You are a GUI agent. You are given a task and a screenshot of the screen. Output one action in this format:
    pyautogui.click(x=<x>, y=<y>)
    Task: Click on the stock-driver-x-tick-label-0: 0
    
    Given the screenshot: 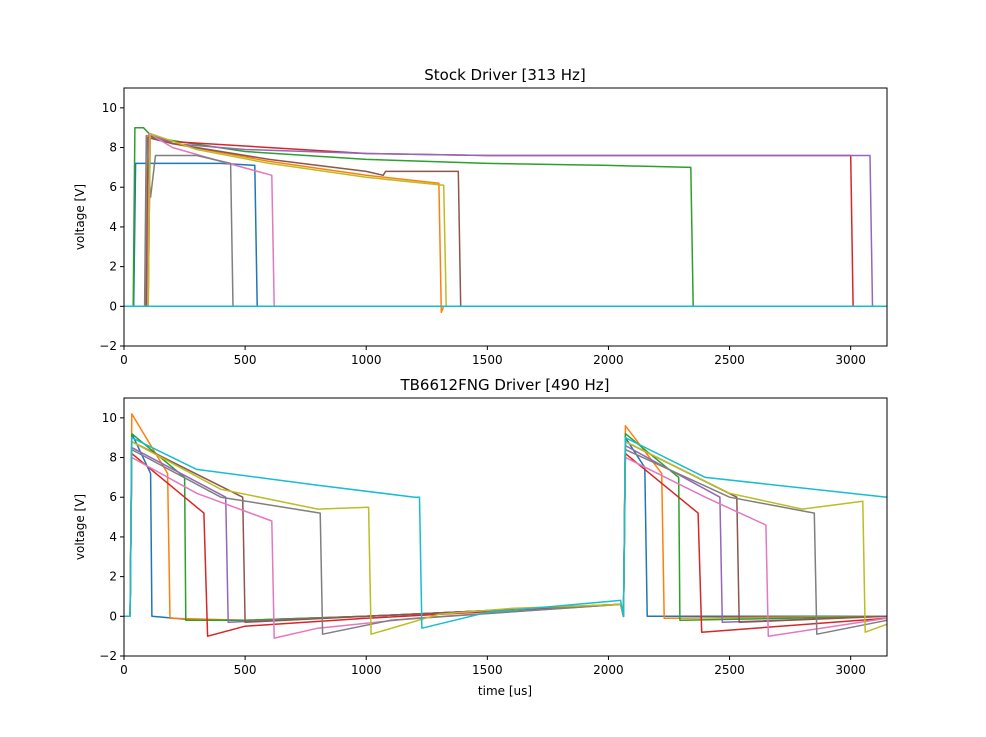 What is the action you would take?
    pyautogui.click(x=124, y=360)
    